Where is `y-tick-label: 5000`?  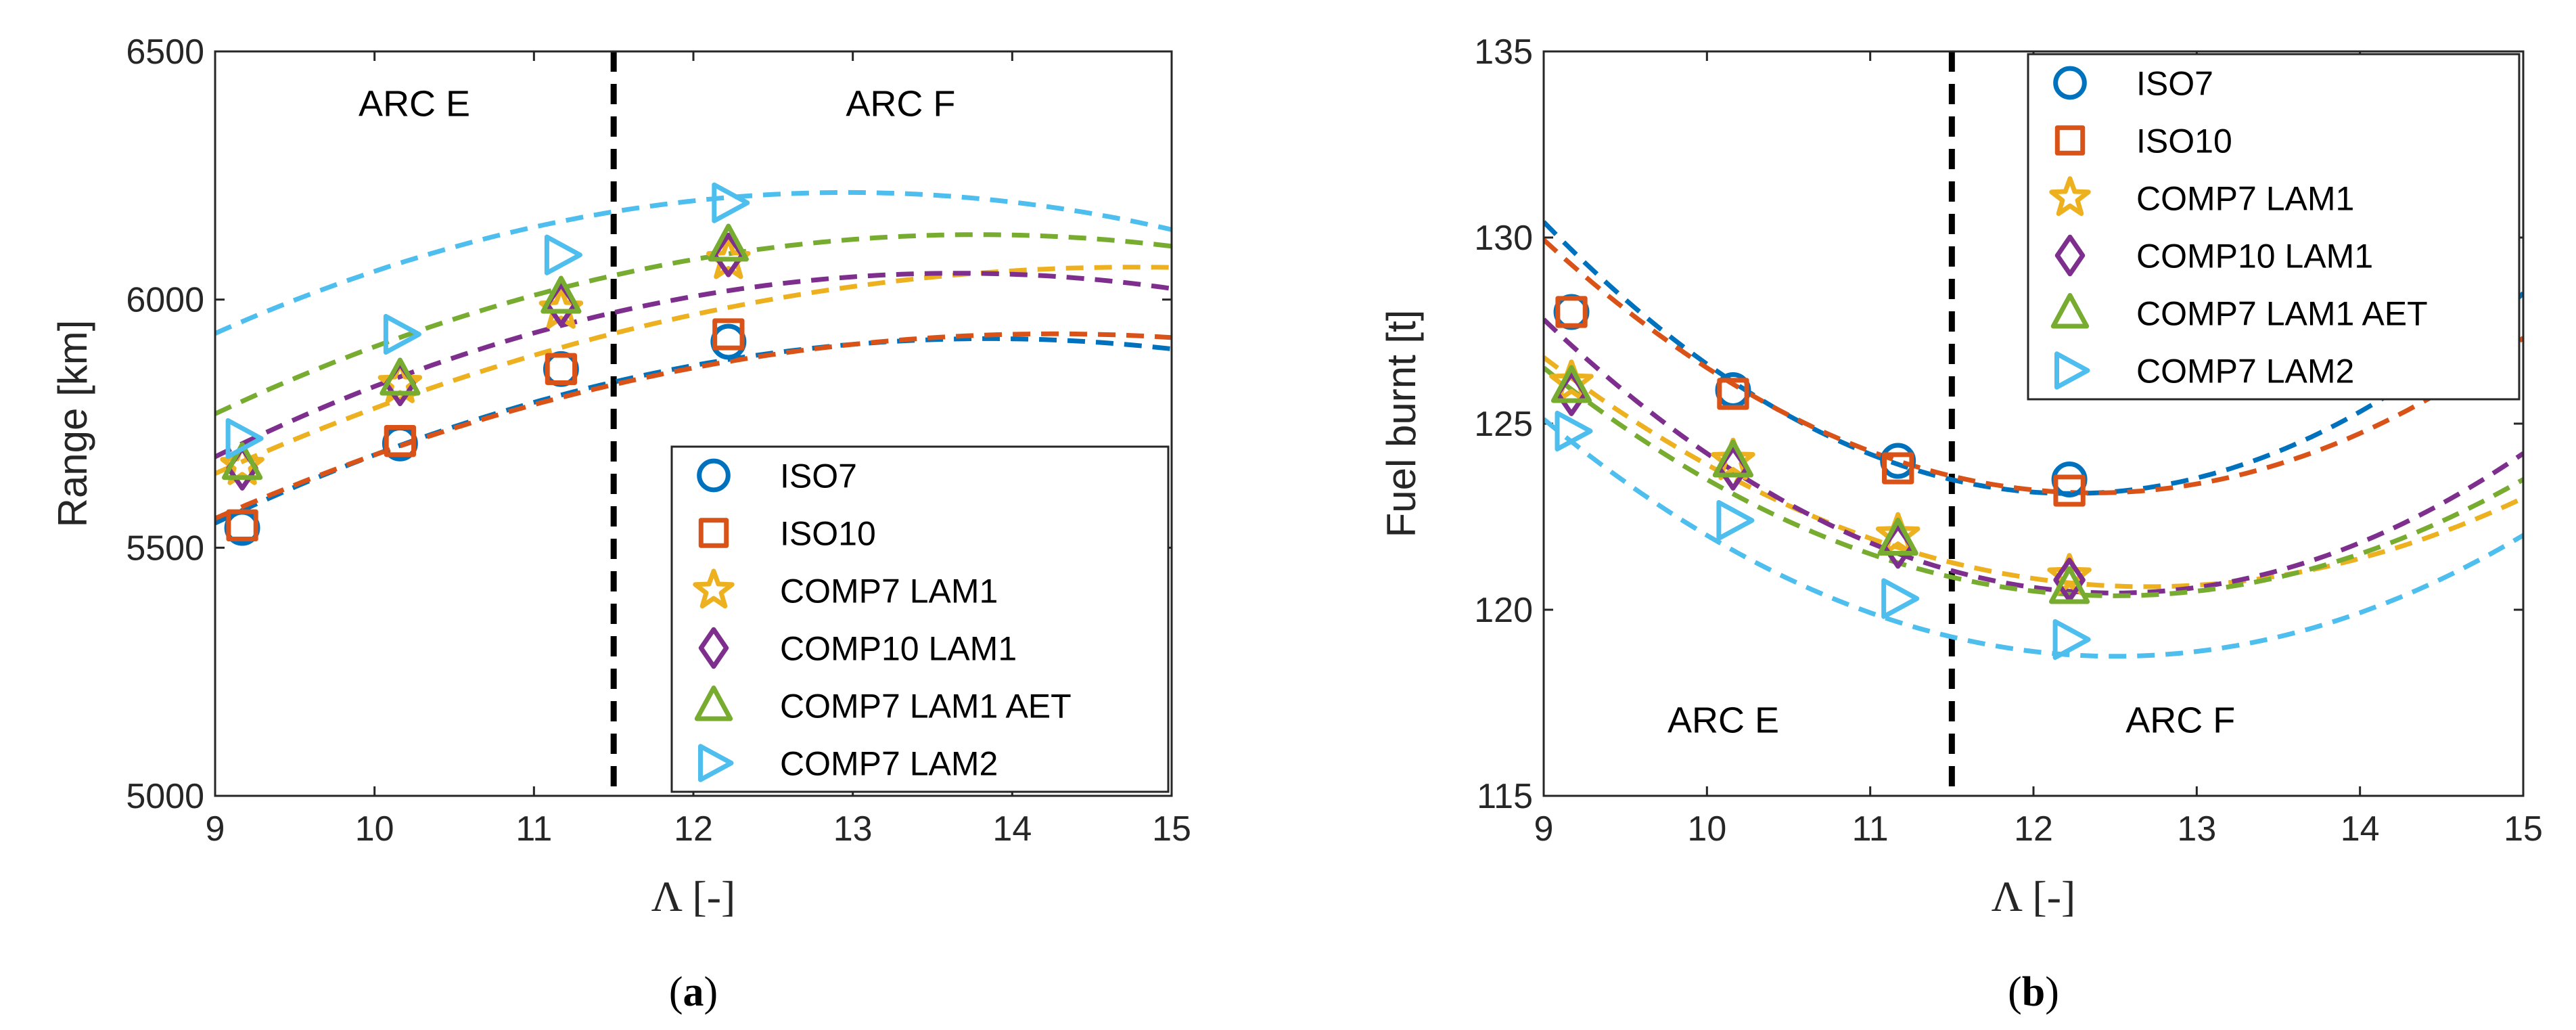
y-tick-label: 5000 is located at coordinates (165, 796).